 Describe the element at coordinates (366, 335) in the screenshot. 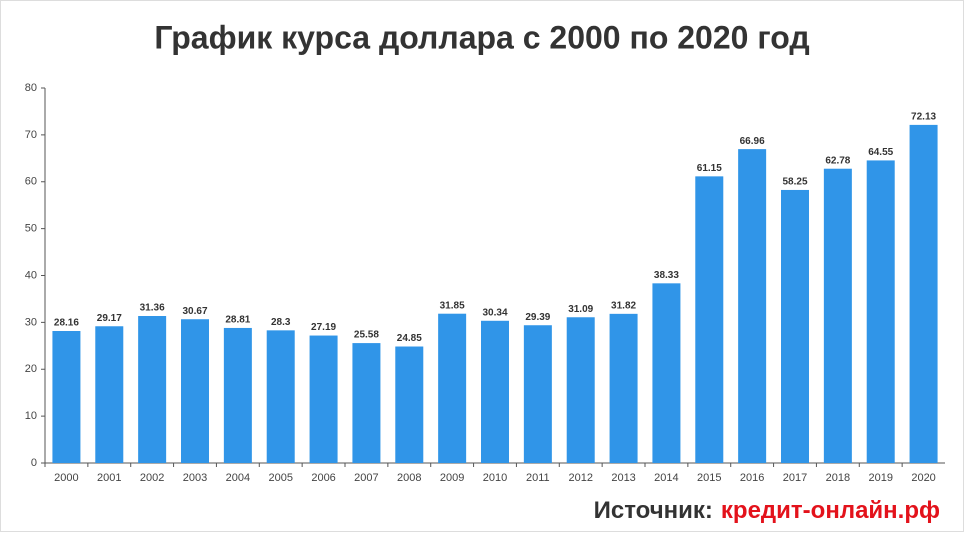

I see `value-label: 25.58` at that location.